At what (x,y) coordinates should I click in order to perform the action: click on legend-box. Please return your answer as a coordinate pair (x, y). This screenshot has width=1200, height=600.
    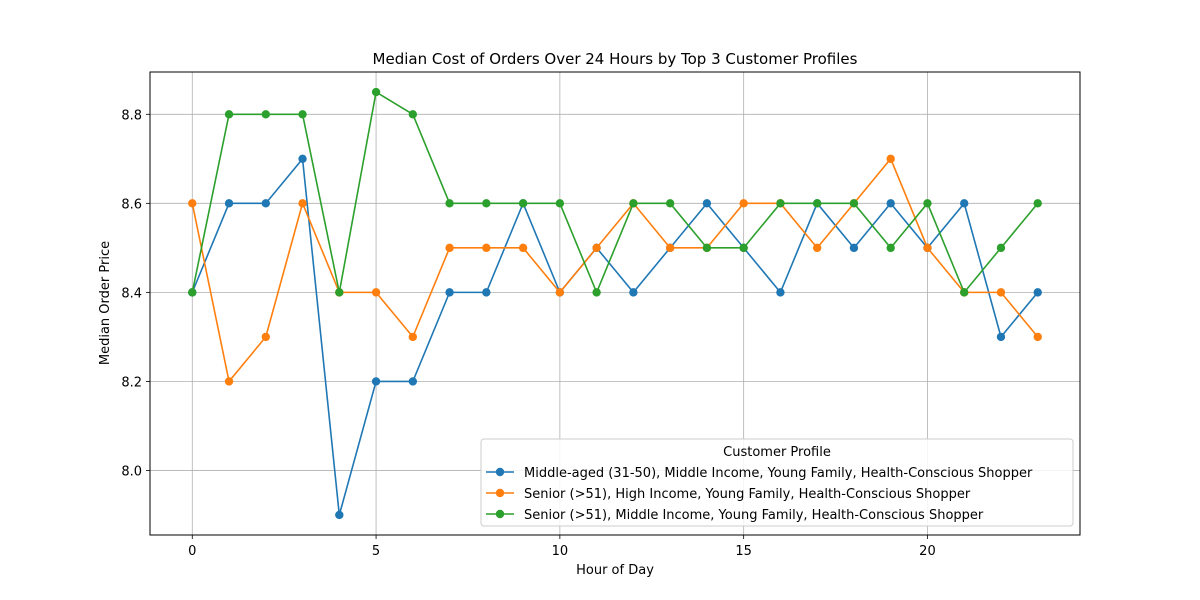
    Looking at the image, I should click on (777, 482).